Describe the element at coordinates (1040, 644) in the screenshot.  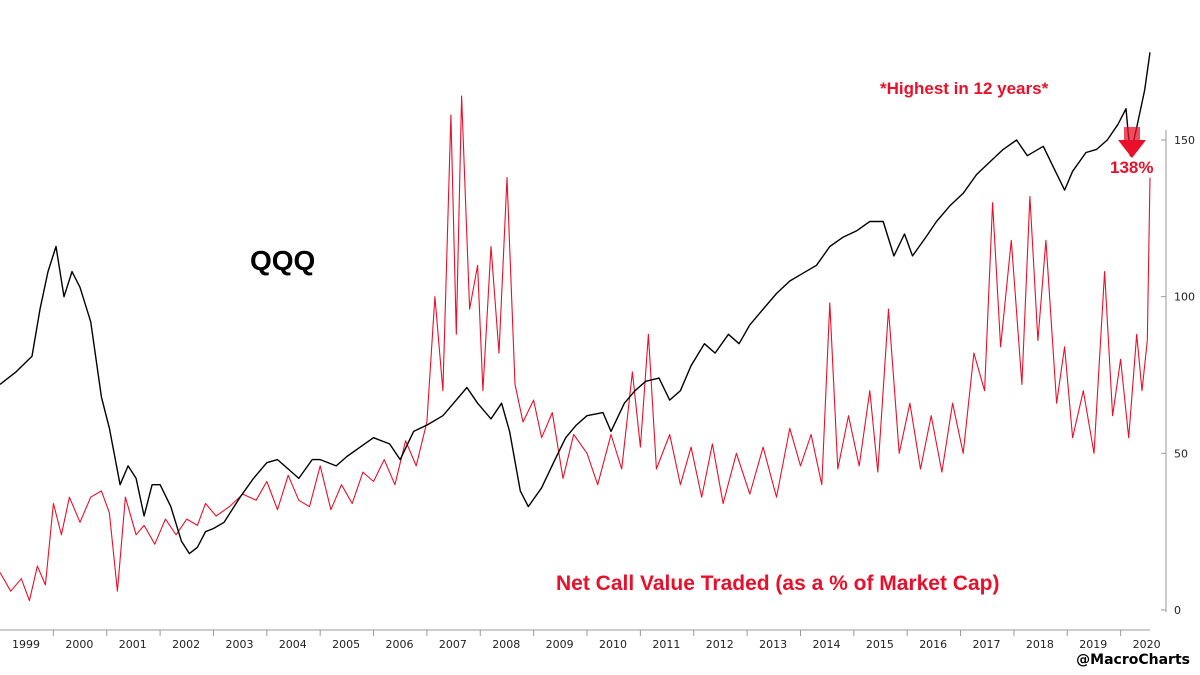
I see `x-tick-label: 2018` at that location.